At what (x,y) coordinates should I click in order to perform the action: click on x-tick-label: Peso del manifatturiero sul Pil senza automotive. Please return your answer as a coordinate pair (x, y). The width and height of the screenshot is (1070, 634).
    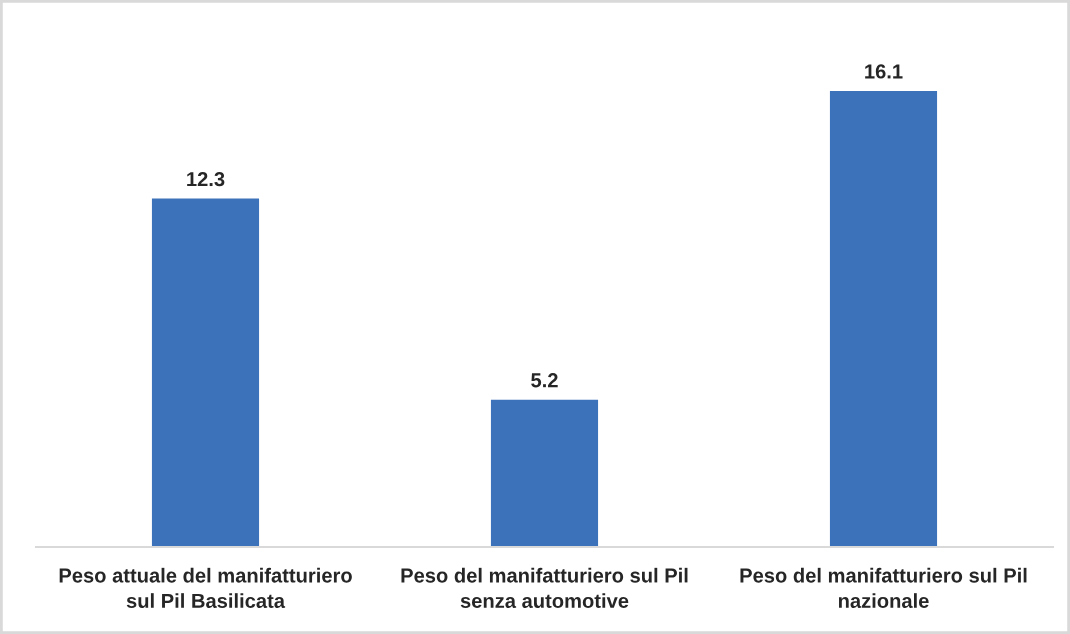
    Looking at the image, I should click on (544, 587).